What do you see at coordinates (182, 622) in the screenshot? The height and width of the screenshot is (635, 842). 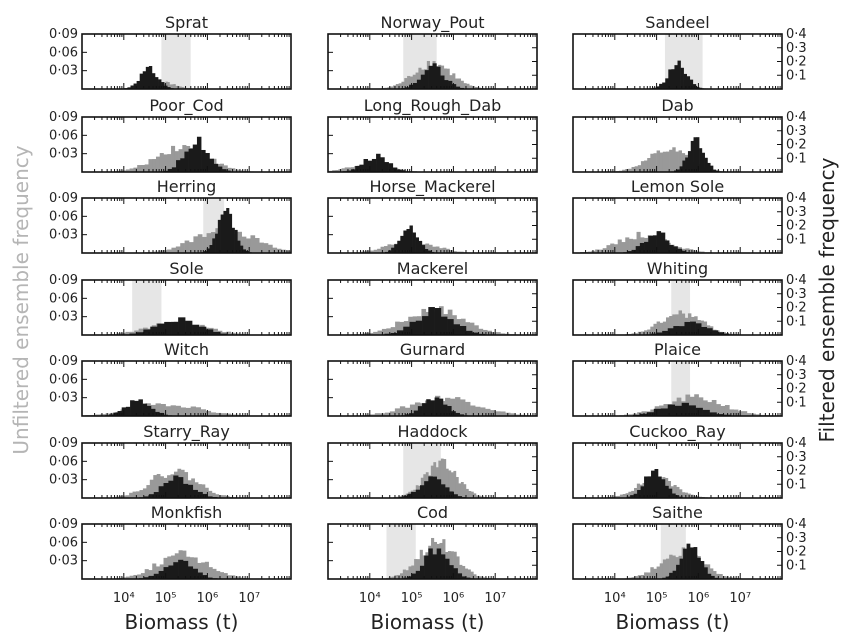 I see `x-axis-label: Biomass (t)` at bounding box center [182, 622].